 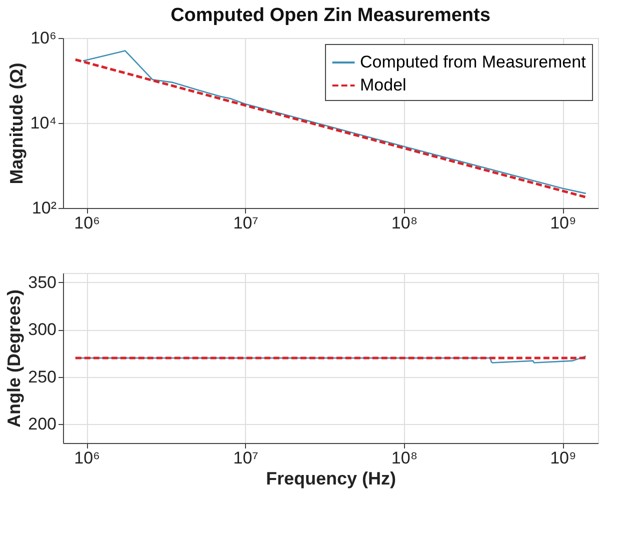 I want to click on y-tick-label: 250, so click(x=42, y=376).